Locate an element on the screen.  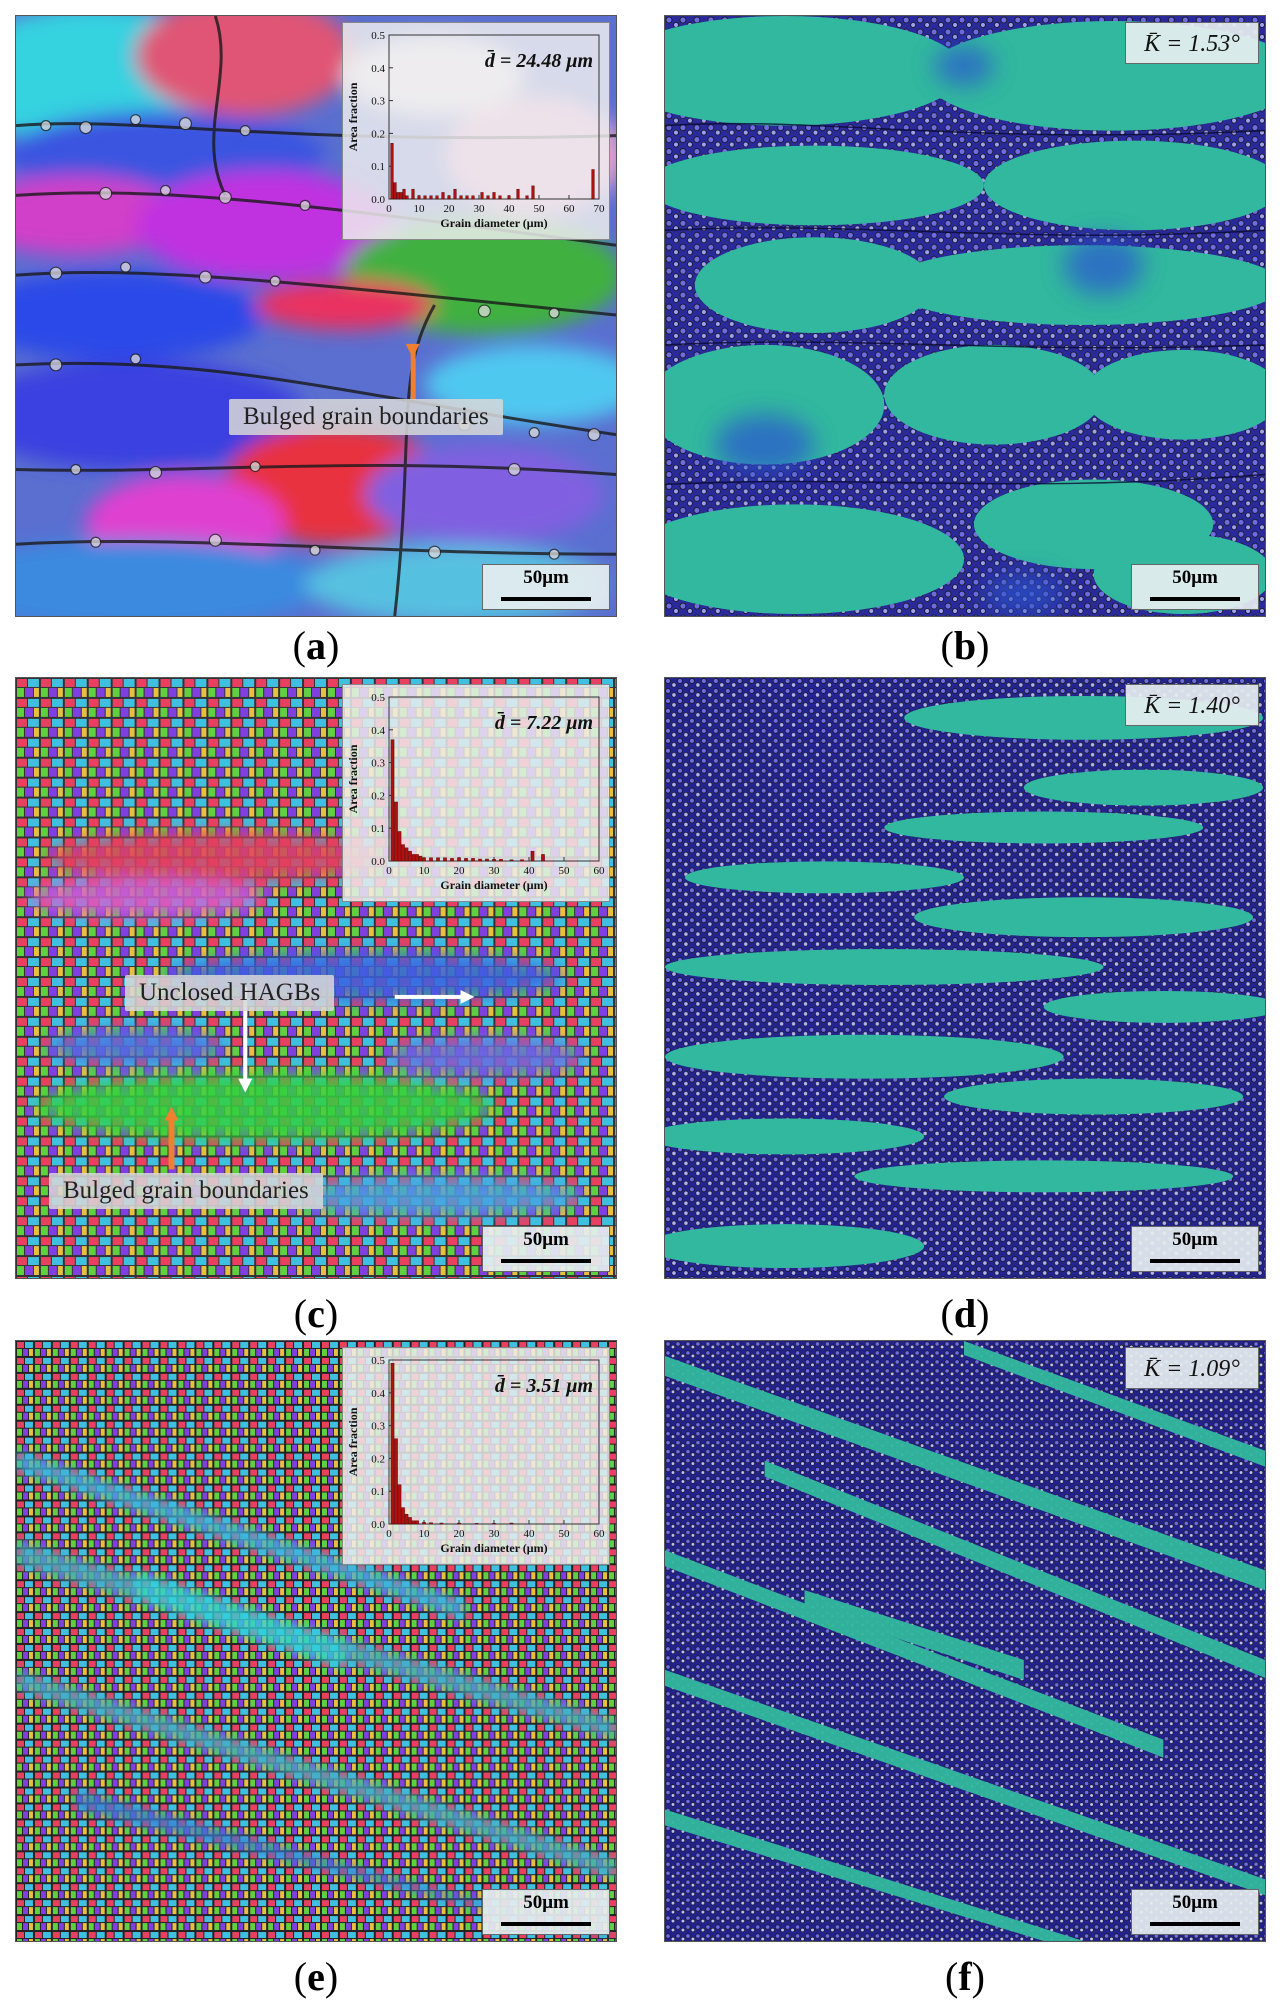
scale-bar-line-c is located at coordinates (546, 1261).